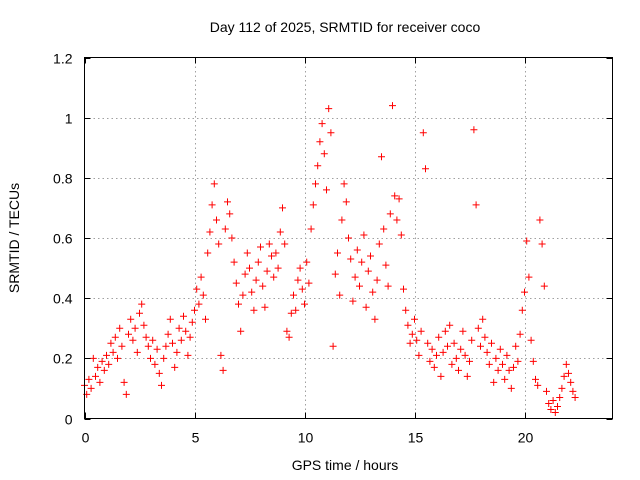 This screenshot has width=640, height=480. I want to click on y-tick-label: 0.8, so click(63, 179).